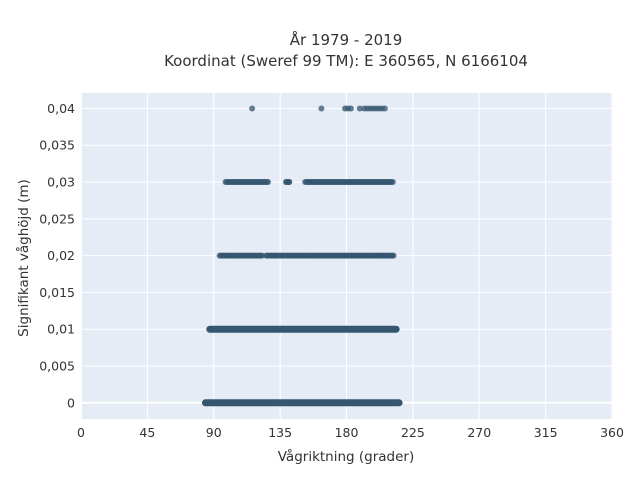 This screenshot has height=480, width=640. I want to click on x-tick-label: 0, so click(81, 432).